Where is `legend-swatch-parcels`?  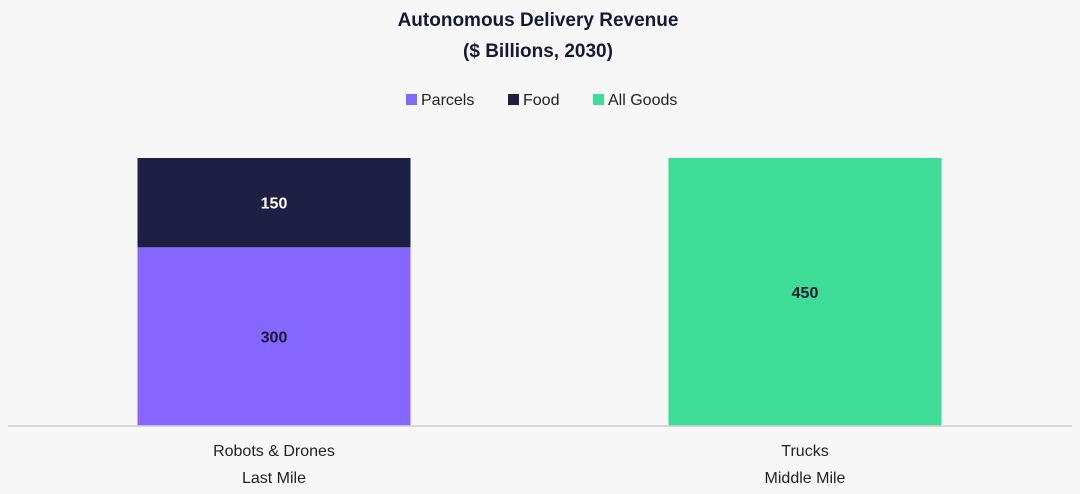
legend-swatch-parcels is located at coordinates (411, 99).